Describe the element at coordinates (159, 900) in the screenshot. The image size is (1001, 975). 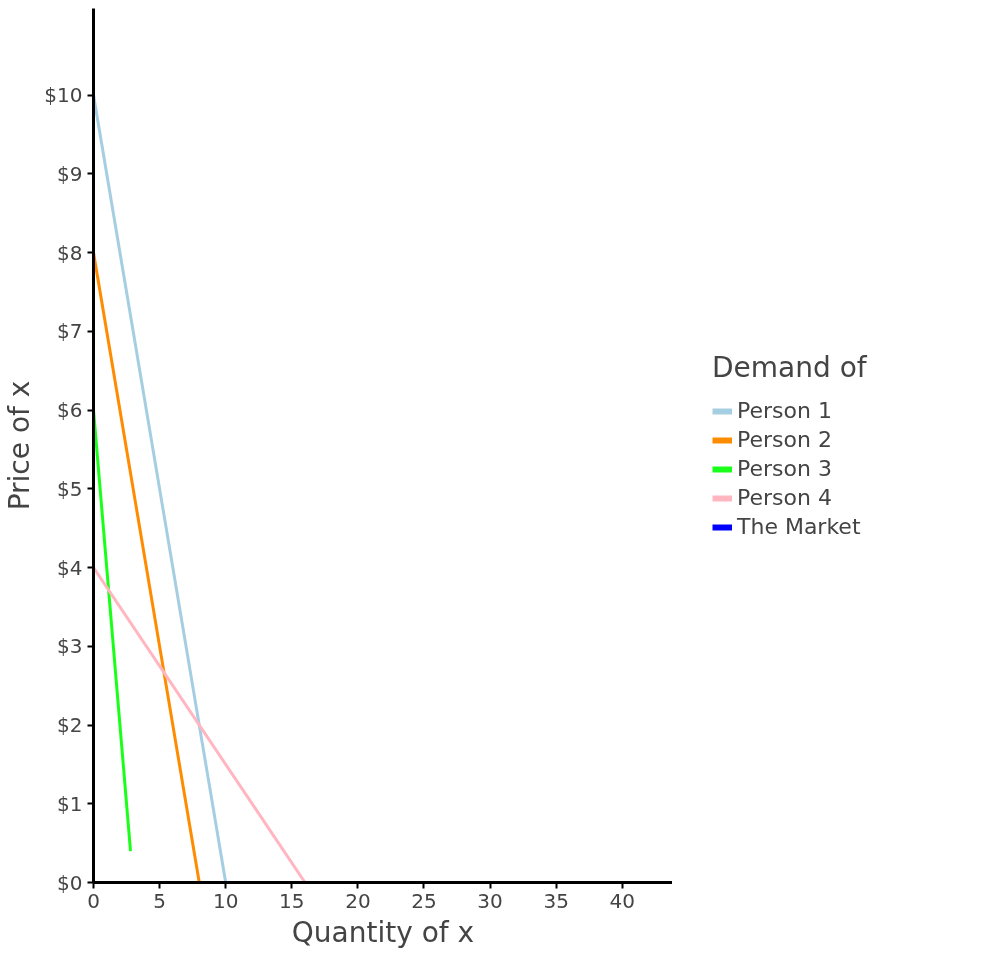
I see `x-tick-label: 5` at that location.